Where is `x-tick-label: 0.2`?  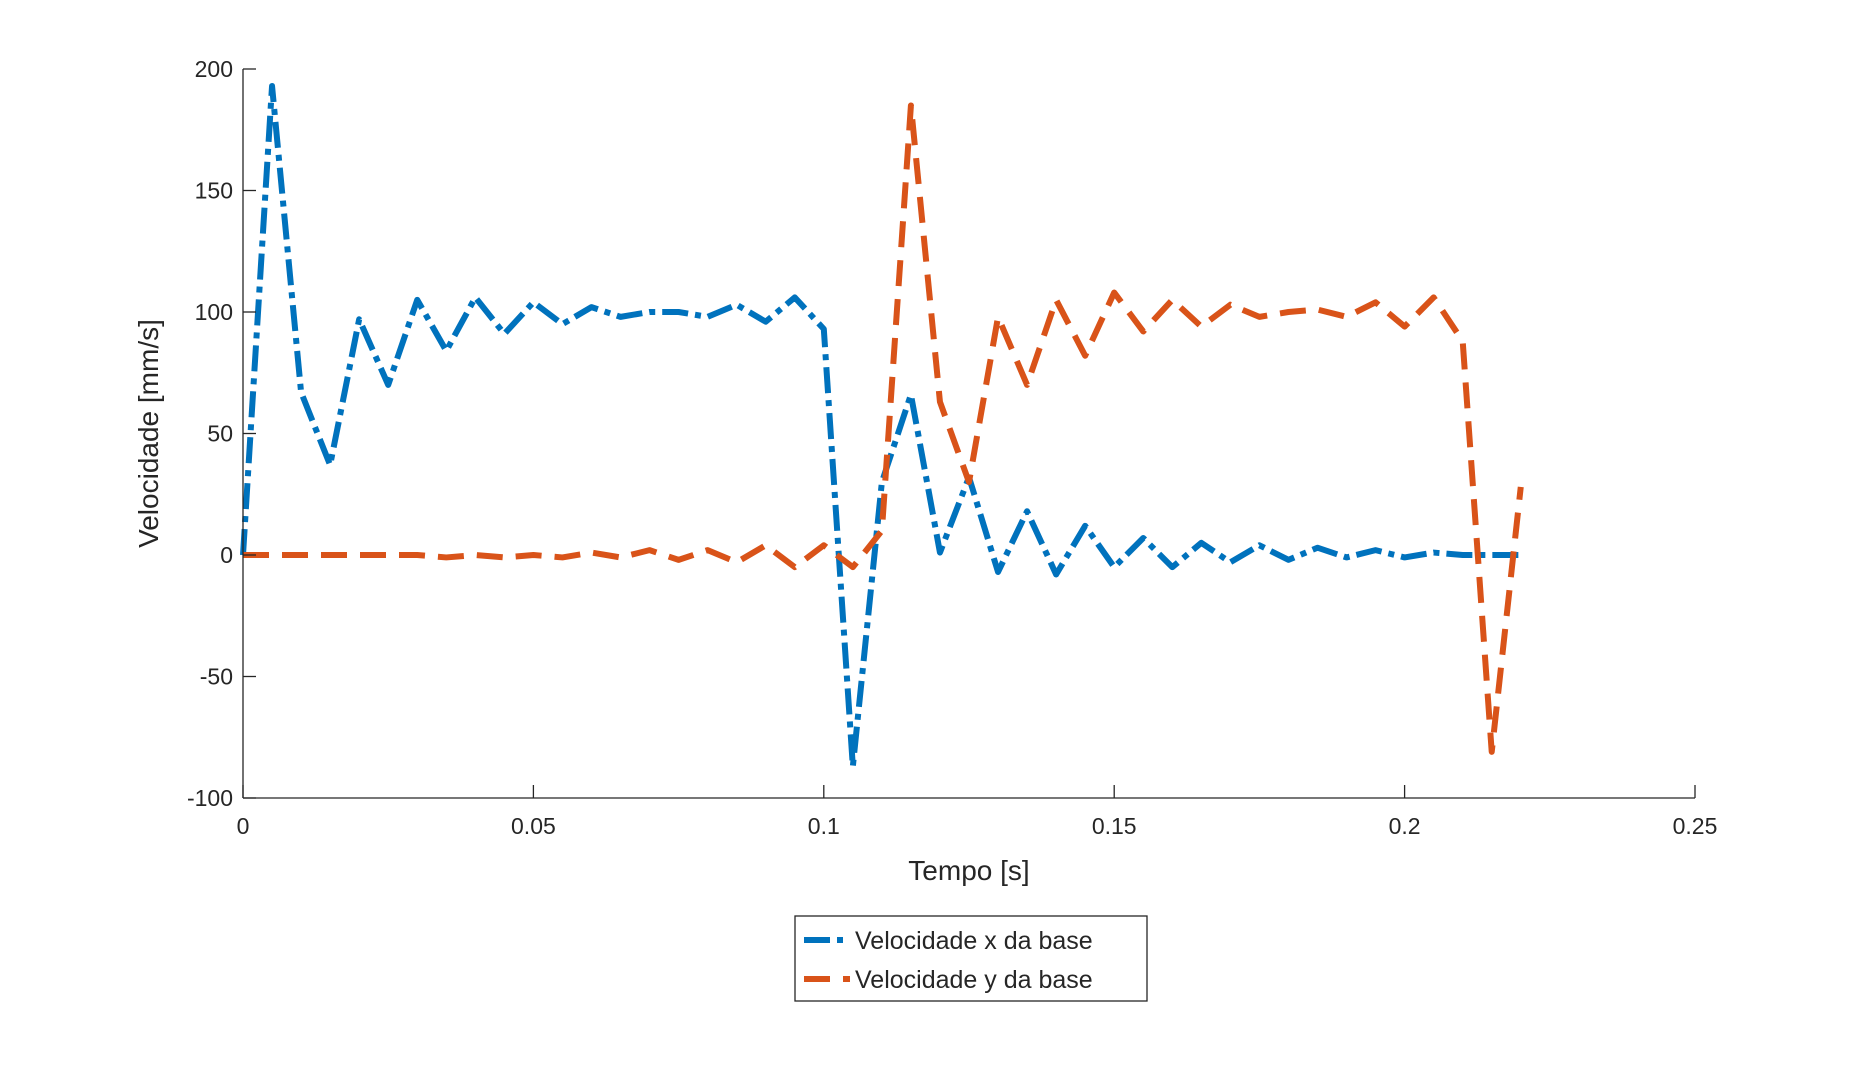 x-tick-label: 0.2 is located at coordinates (1405, 826).